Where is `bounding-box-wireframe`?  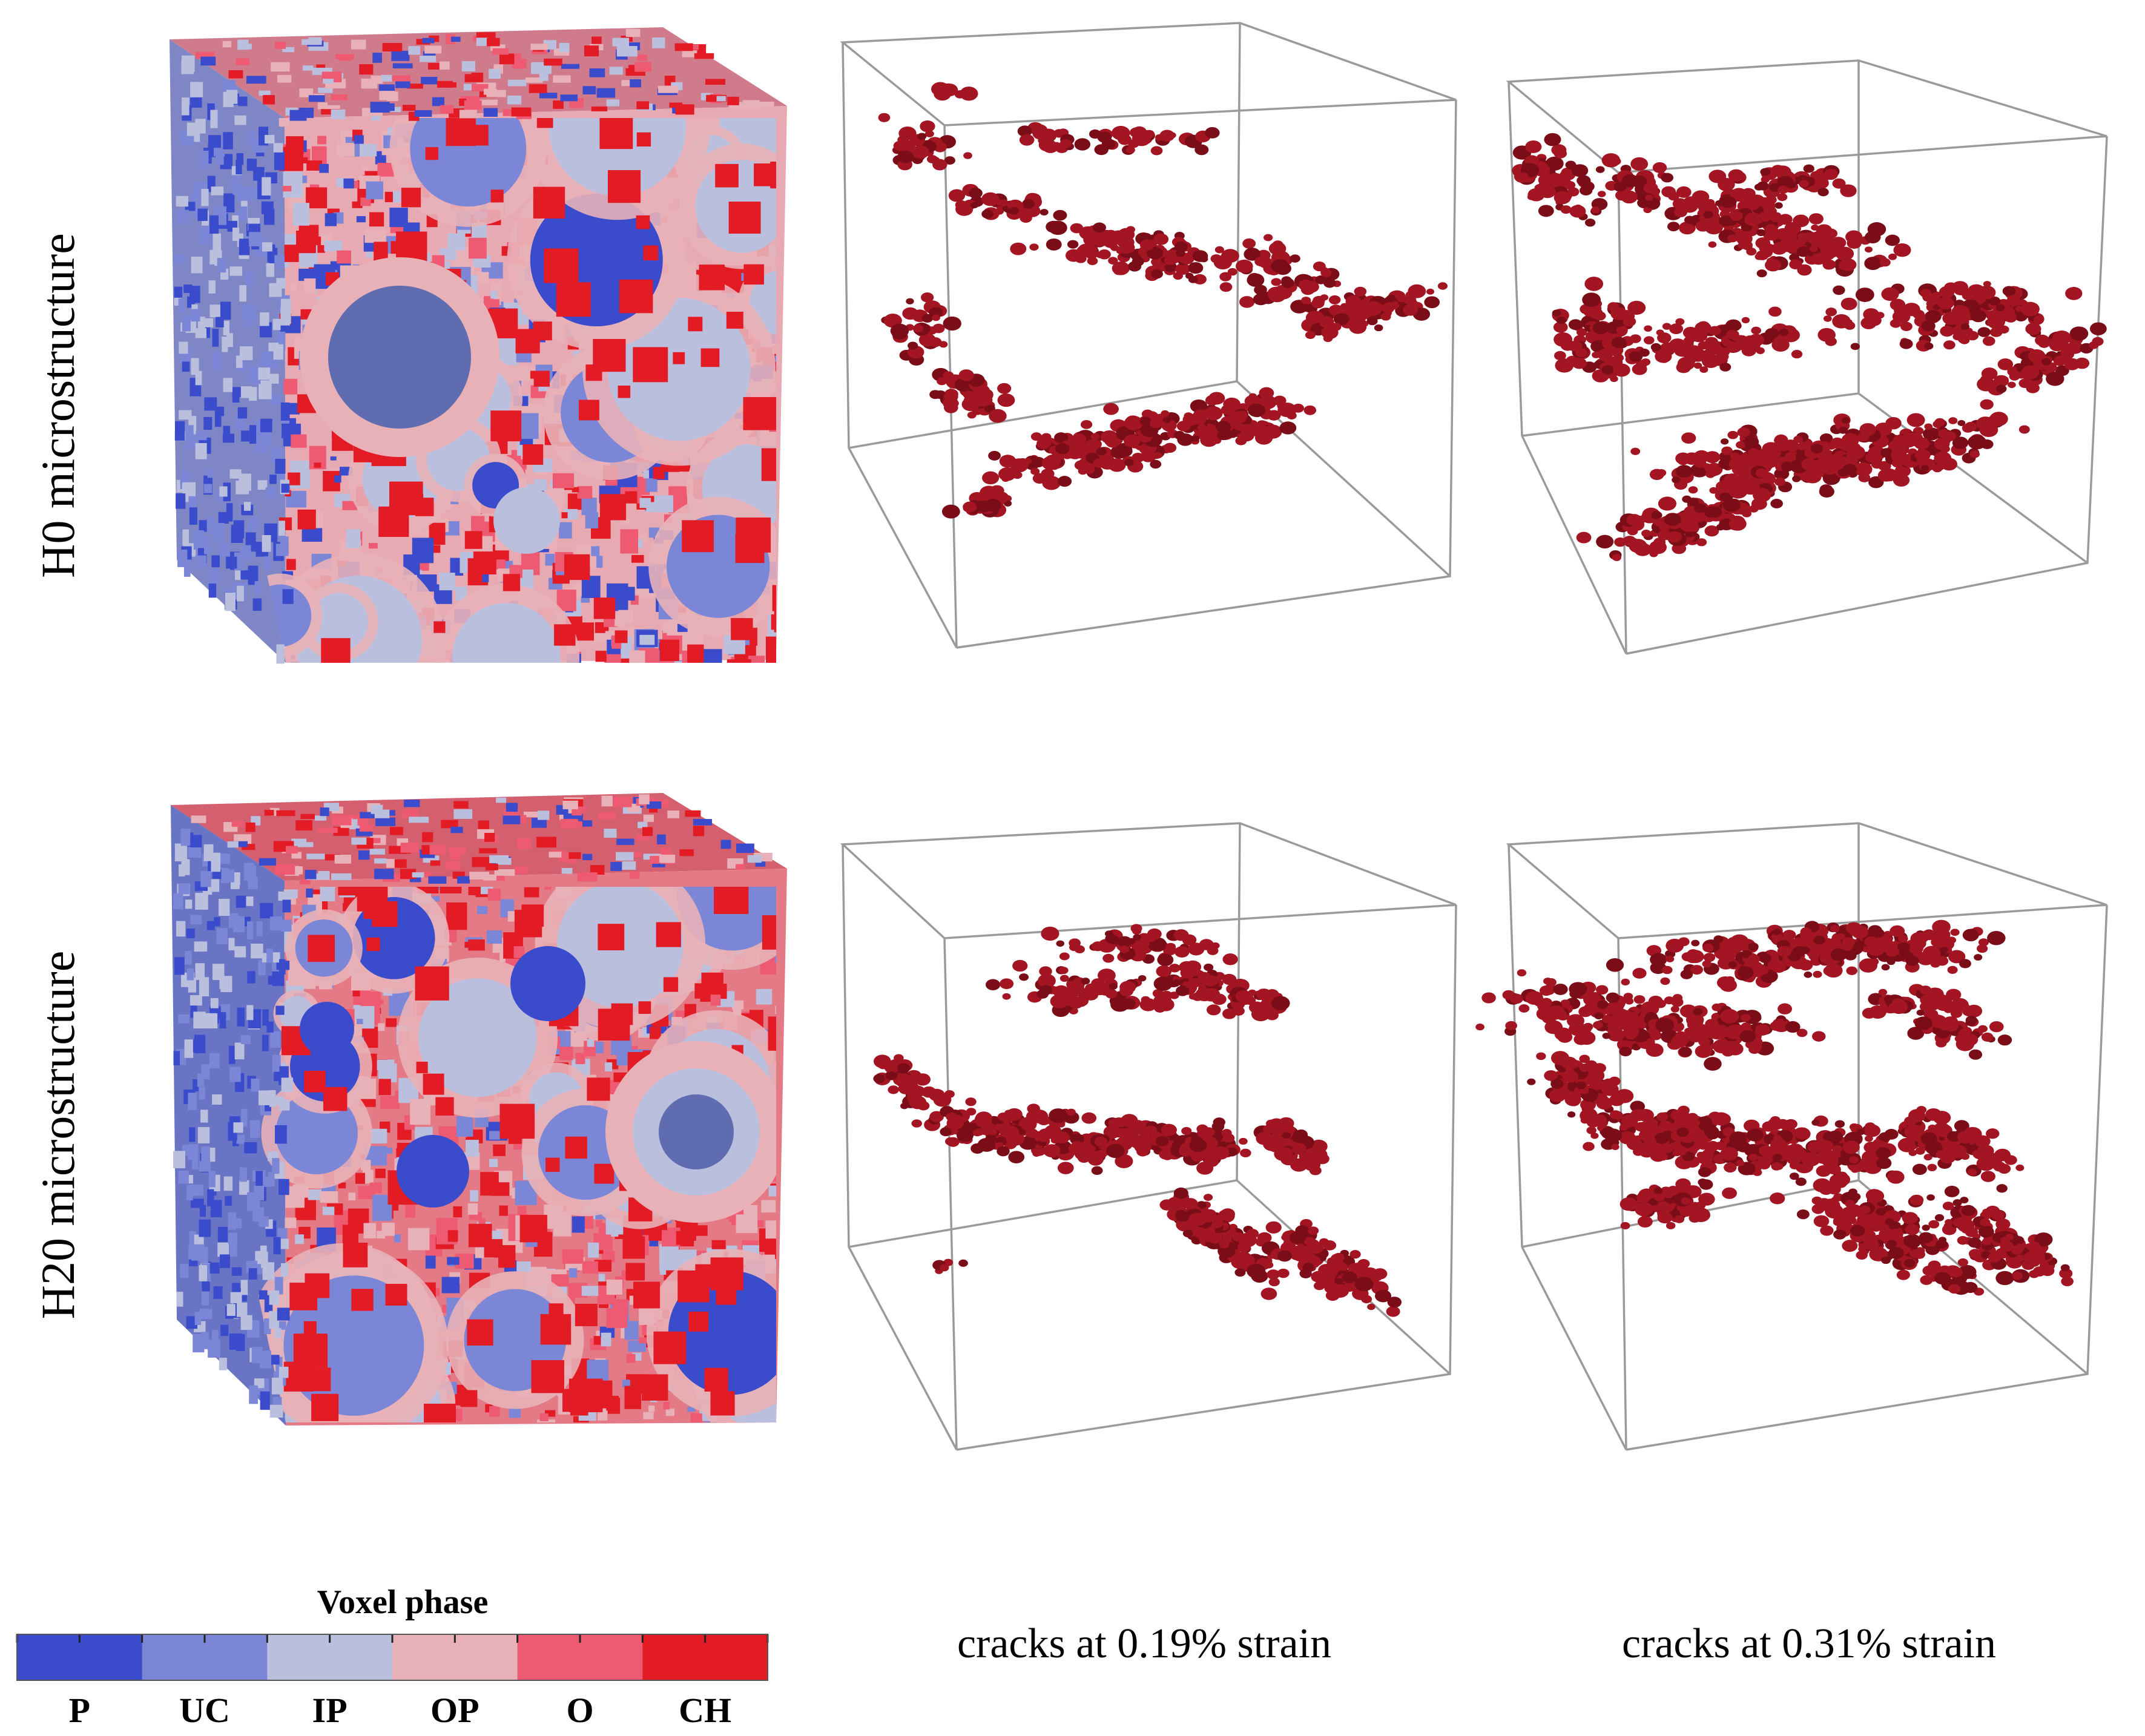 bounding-box-wireframe is located at coordinates (1149, 335).